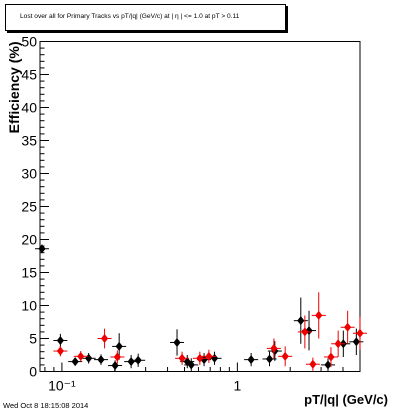  Describe the element at coordinates (29, 273) in the screenshot. I see `y-tick-label: 15` at that location.